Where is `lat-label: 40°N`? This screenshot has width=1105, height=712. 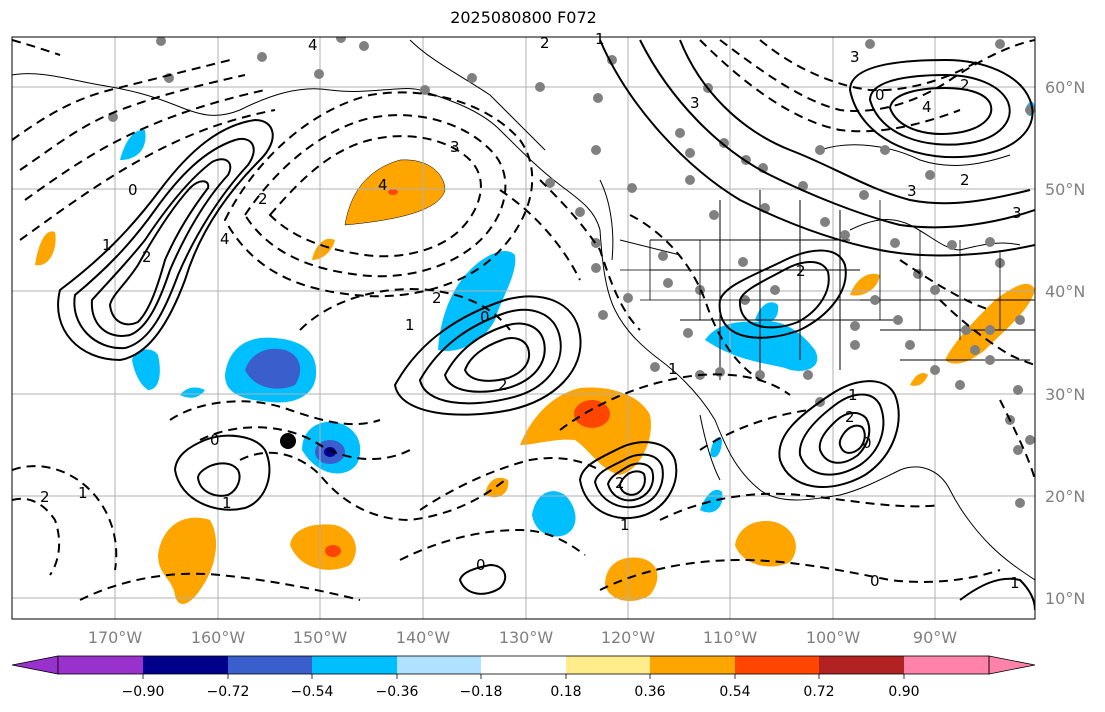 lat-label: 40°N is located at coordinates (1065, 291).